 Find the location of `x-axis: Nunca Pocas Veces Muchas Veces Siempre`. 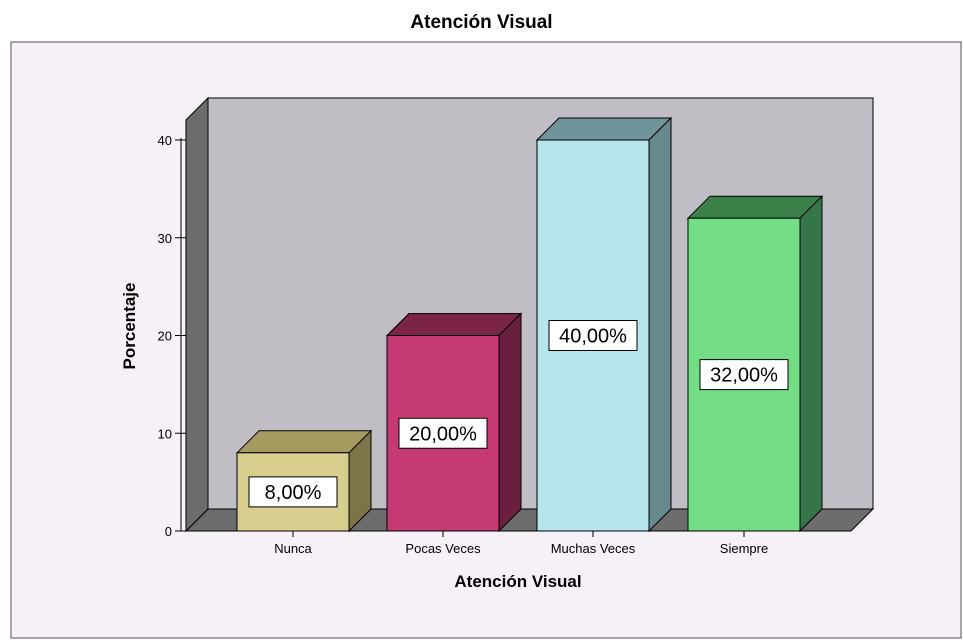

x-axis: Nunca Pocas Veces Muchas Veces Siempre is located at coordinates (521, 543).